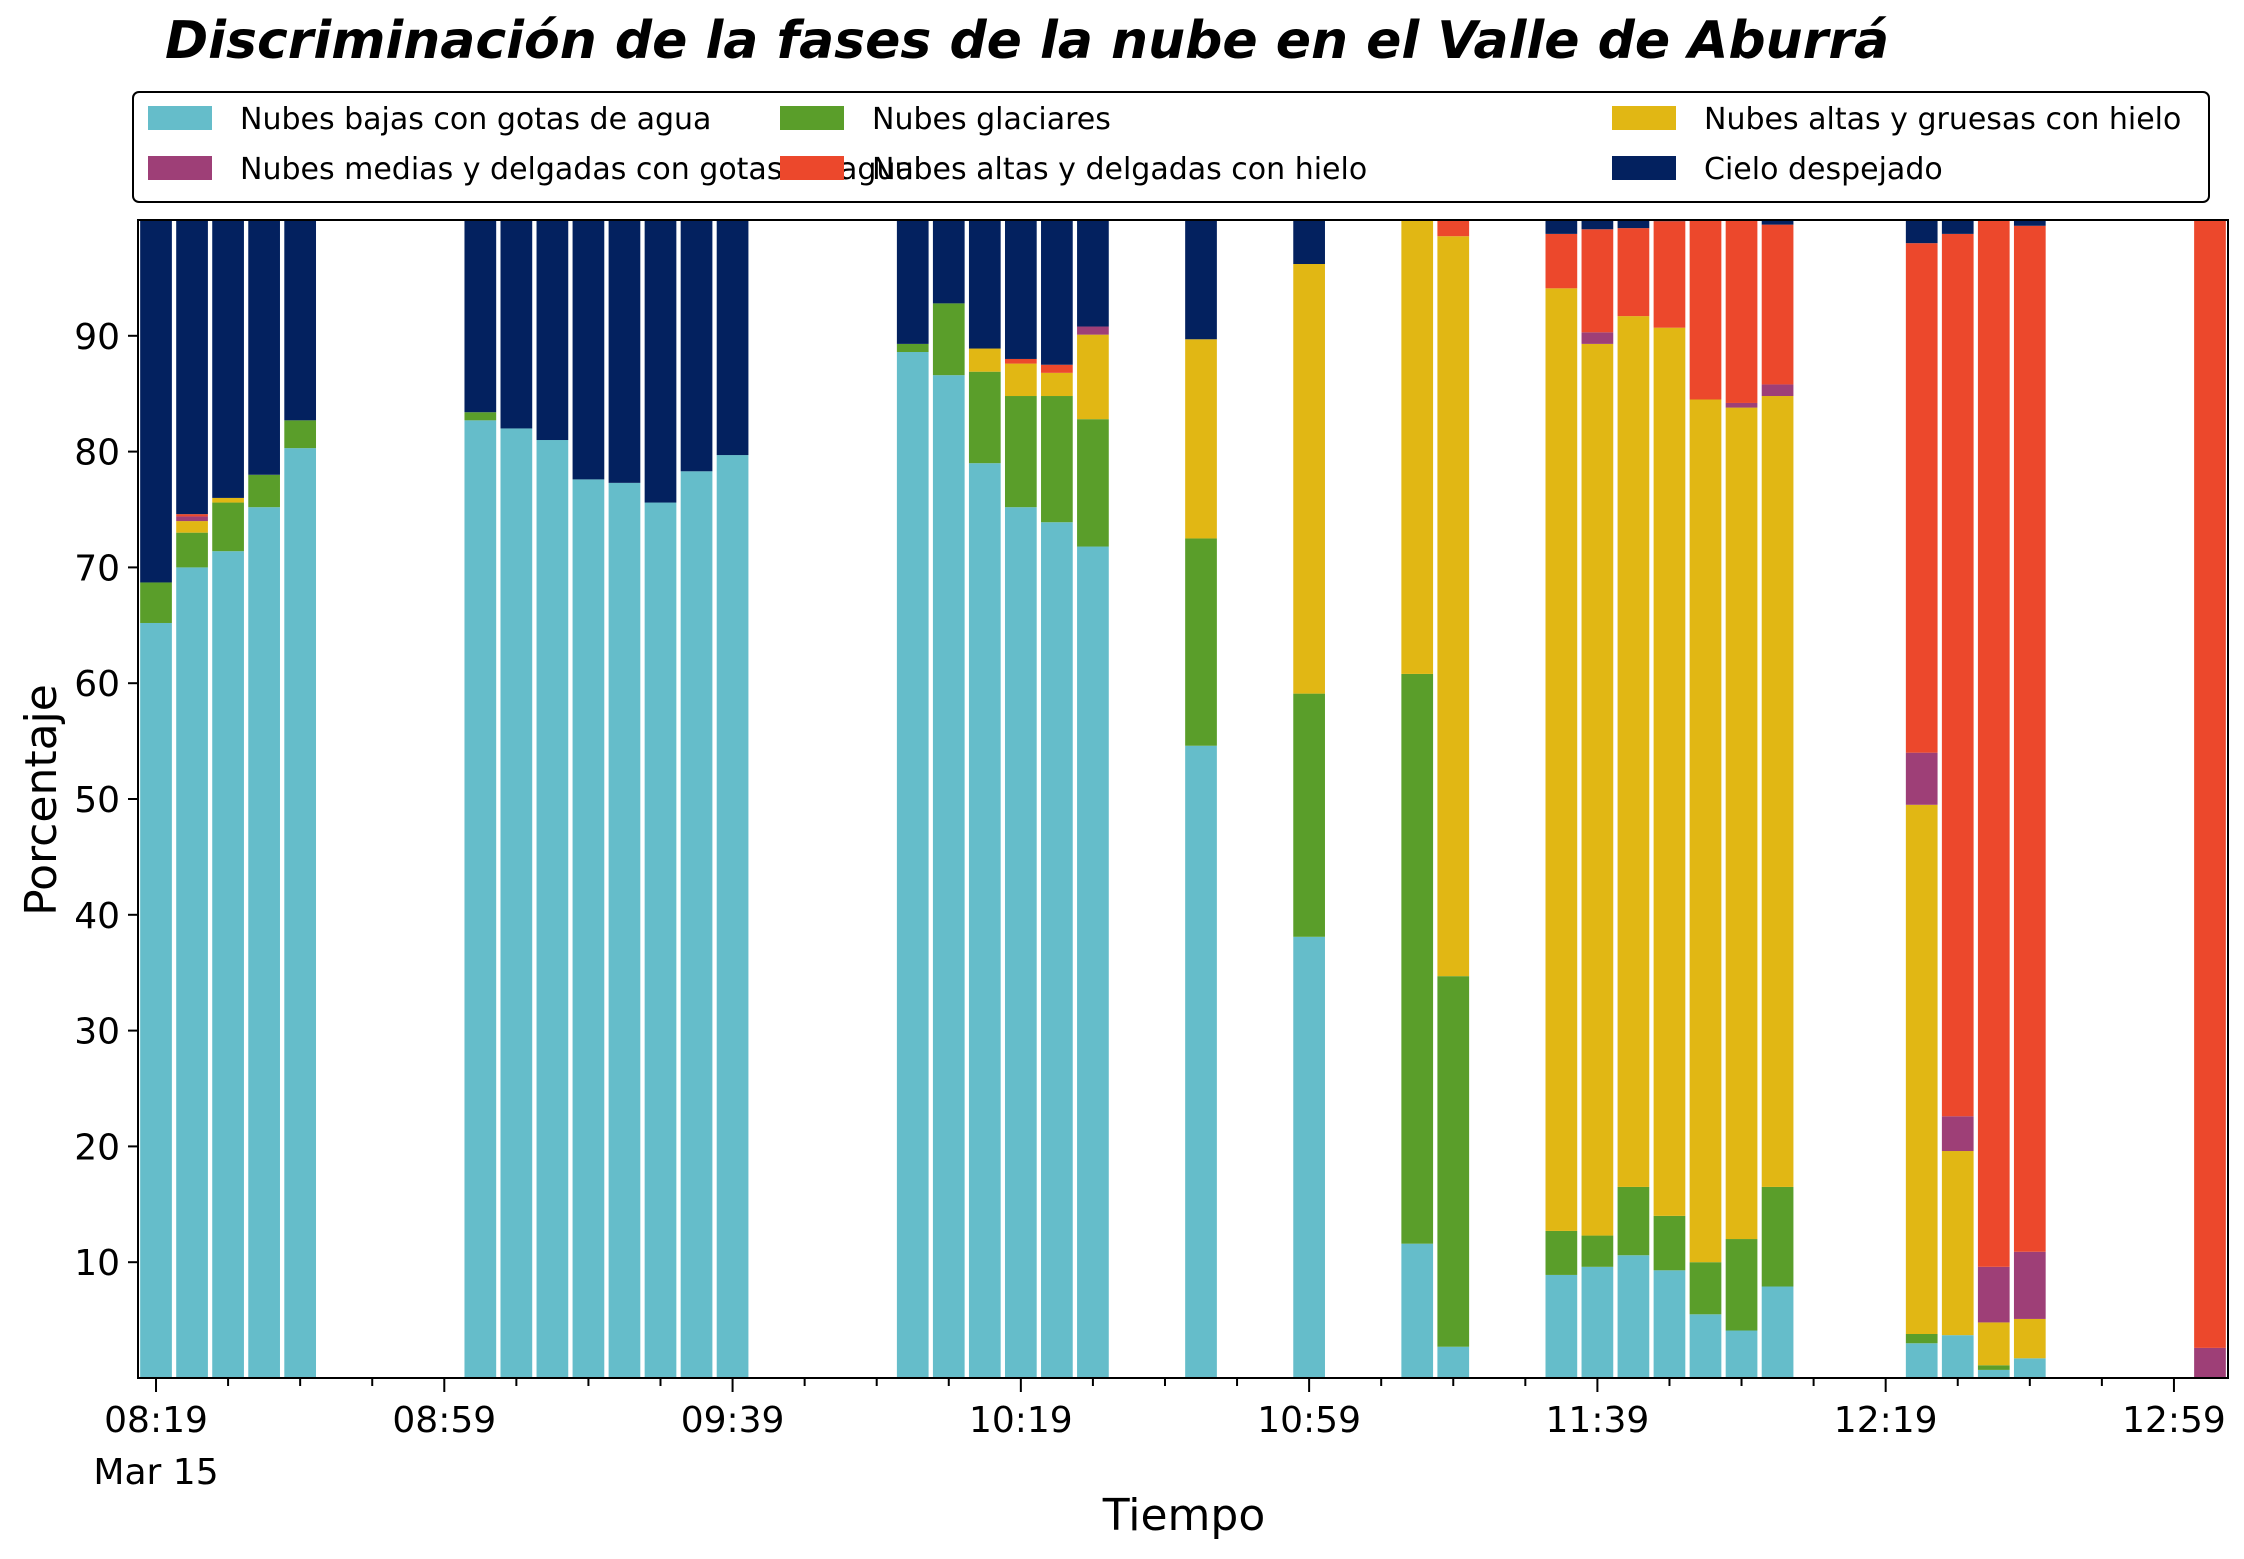 The image size is (2244, 1559). I want to click on bar-1014-nubes-glaciares, so click(984, 417).